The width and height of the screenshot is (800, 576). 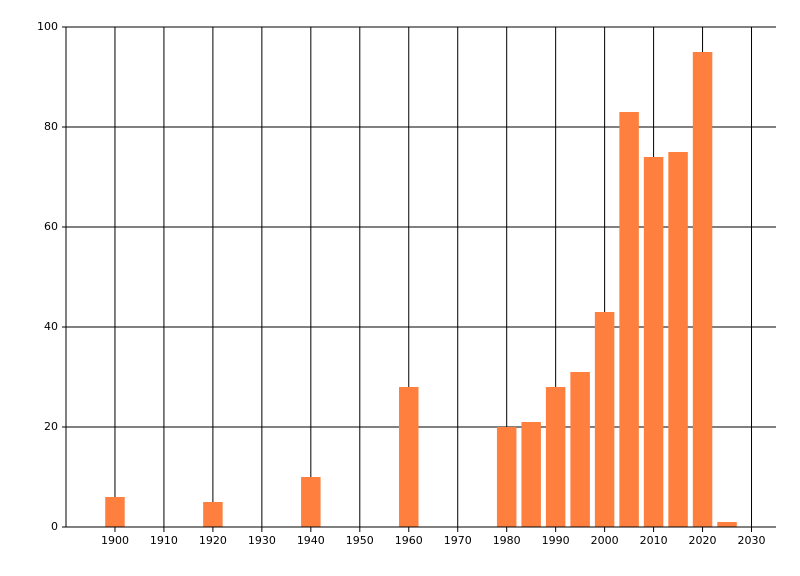 I want to click on x-tick-label: 1970, so click(x=458, y=540).